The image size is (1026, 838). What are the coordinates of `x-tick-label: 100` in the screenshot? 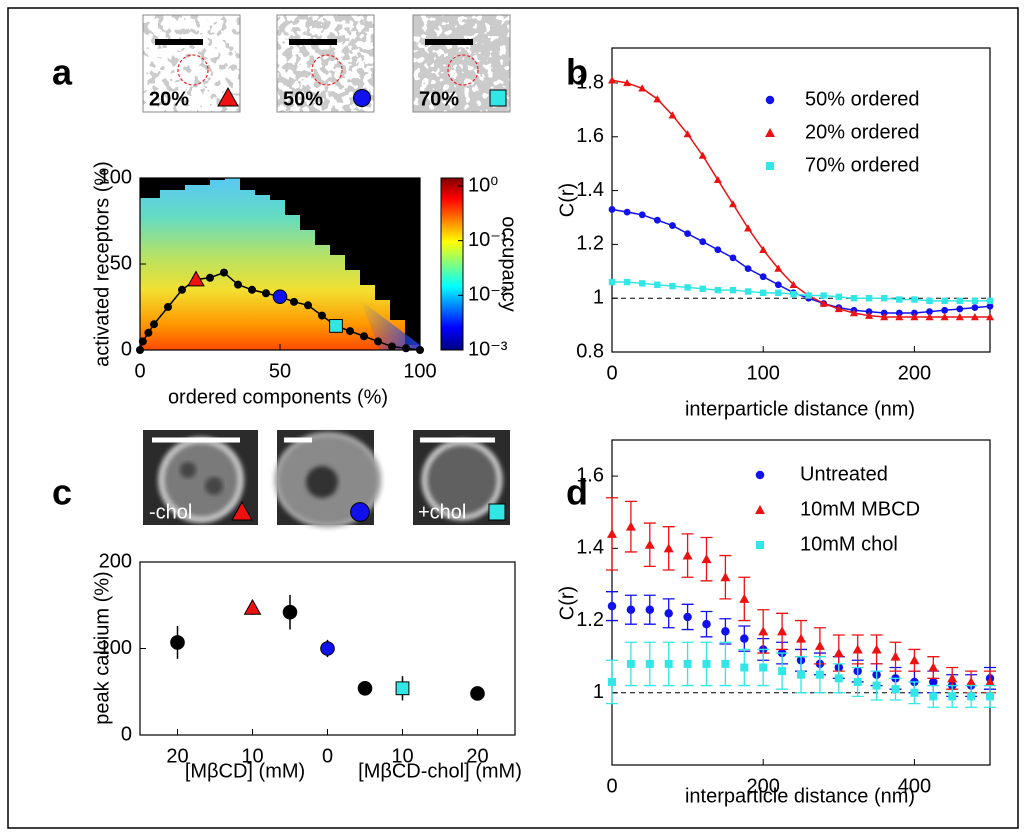 It's located at (763, 373).